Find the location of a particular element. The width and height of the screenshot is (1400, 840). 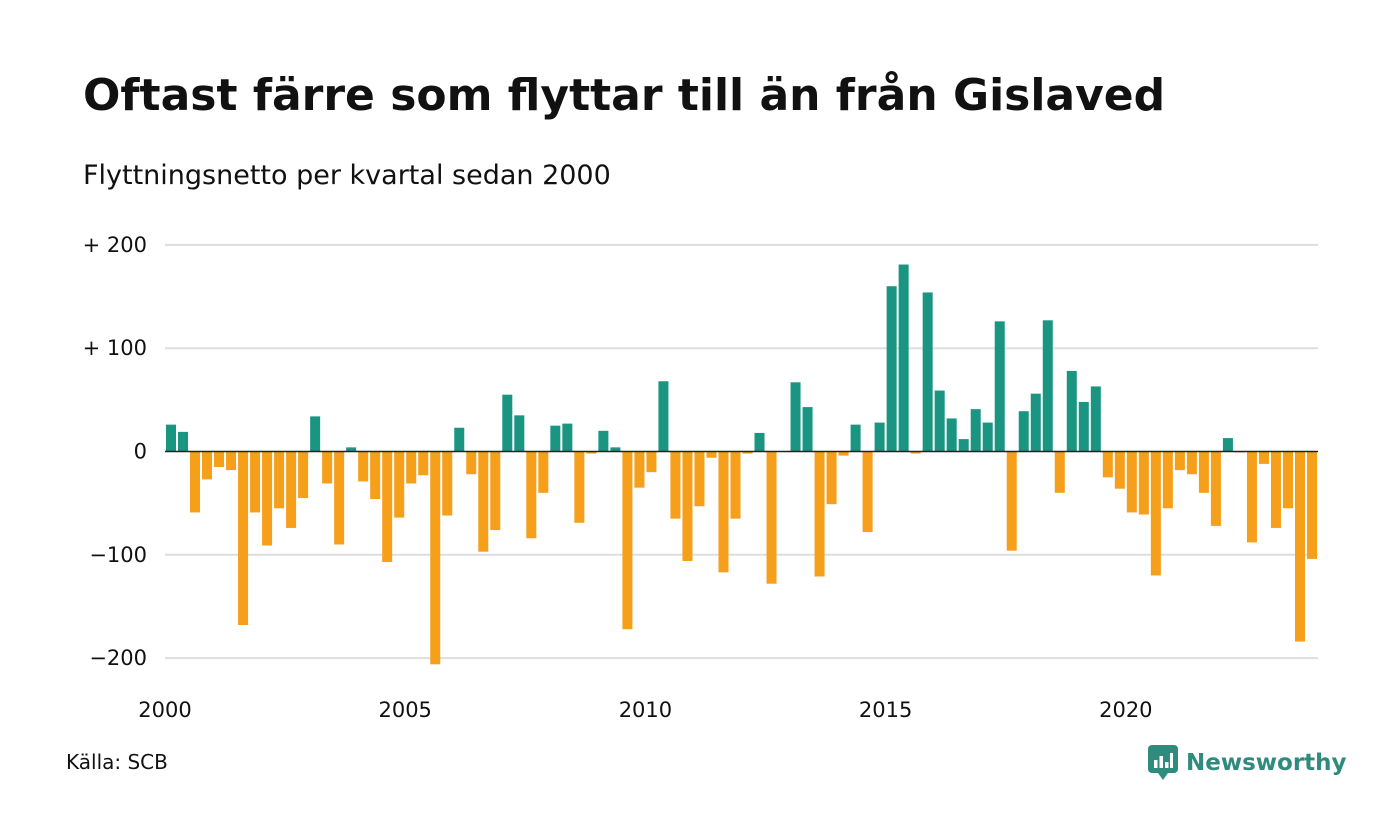

y-tick-label: −100 is located at coordinates (118, 555).